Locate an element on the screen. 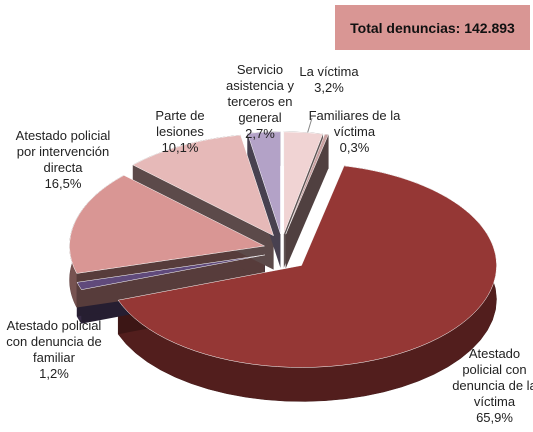  value-label: 2,7% is located at coordinates (260, 133).